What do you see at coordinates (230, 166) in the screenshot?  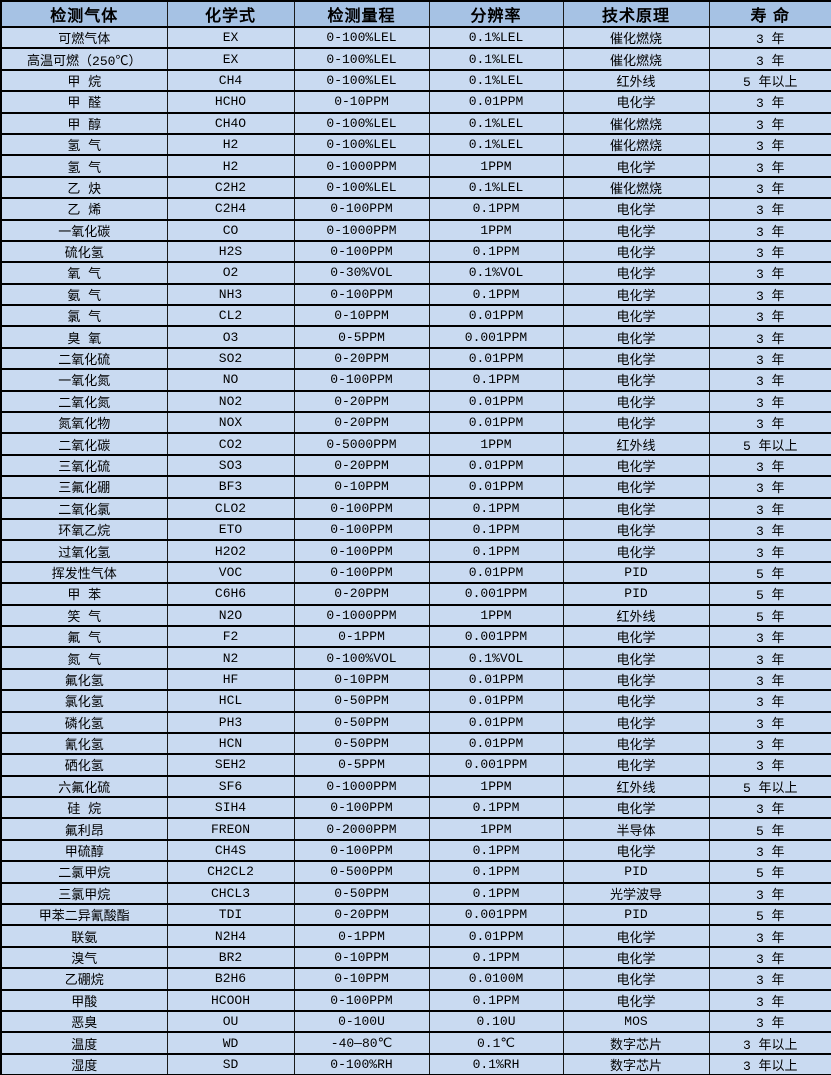 I see `table-cell: H2` at bounding box center [230, 166].